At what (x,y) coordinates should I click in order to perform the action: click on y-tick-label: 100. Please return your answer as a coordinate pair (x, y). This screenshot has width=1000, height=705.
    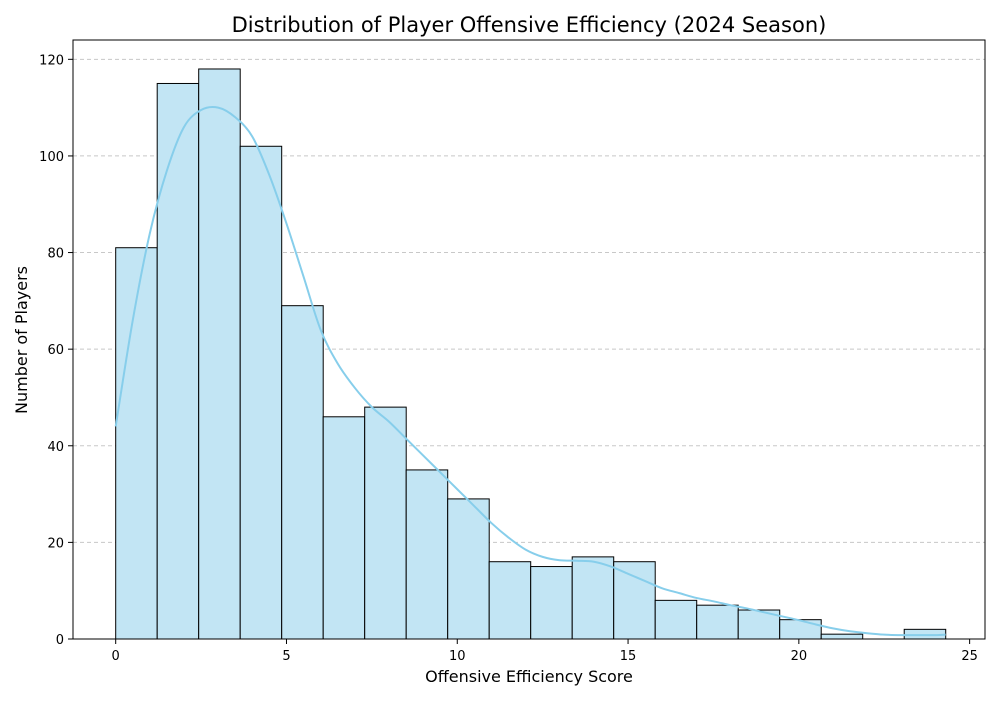
    Looking at the image, I should click on (51, 157).